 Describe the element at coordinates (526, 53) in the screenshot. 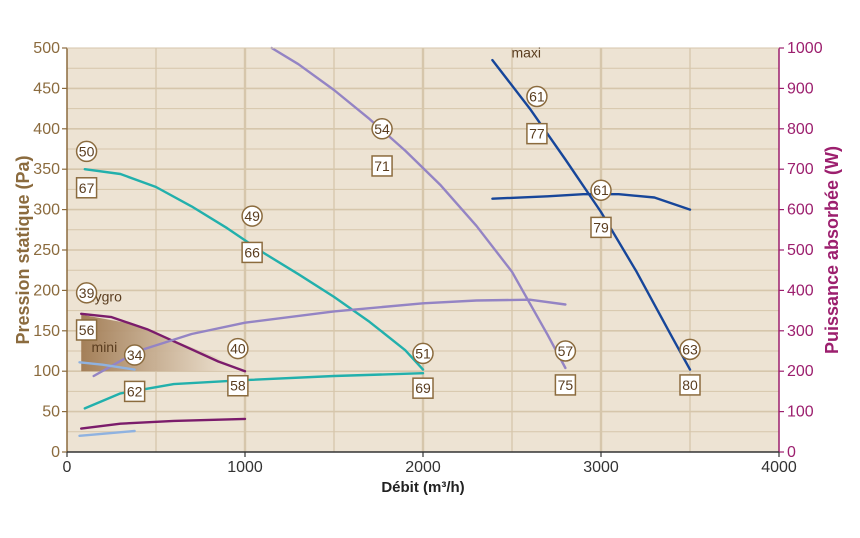

I see `annotation-label: maxi` at that location.